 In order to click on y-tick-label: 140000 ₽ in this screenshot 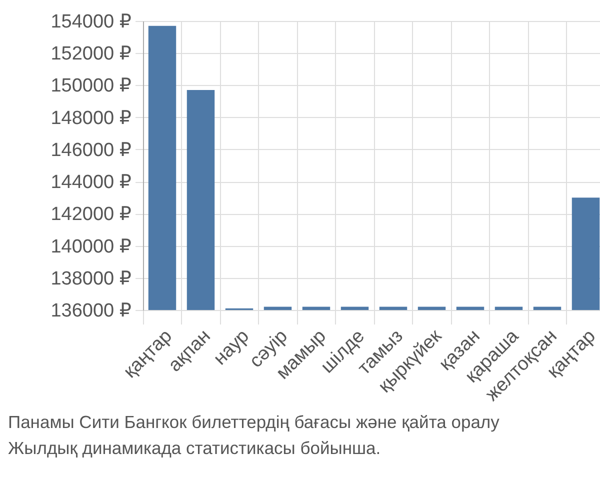, I will do `click(91, 247)`.